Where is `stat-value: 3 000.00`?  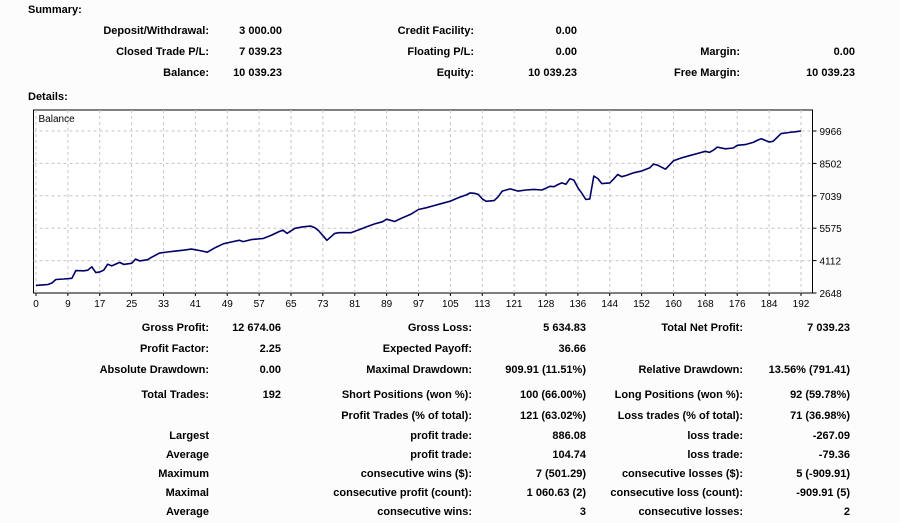
stat-value: 3 000.00 is located at coordinates (260, 30).